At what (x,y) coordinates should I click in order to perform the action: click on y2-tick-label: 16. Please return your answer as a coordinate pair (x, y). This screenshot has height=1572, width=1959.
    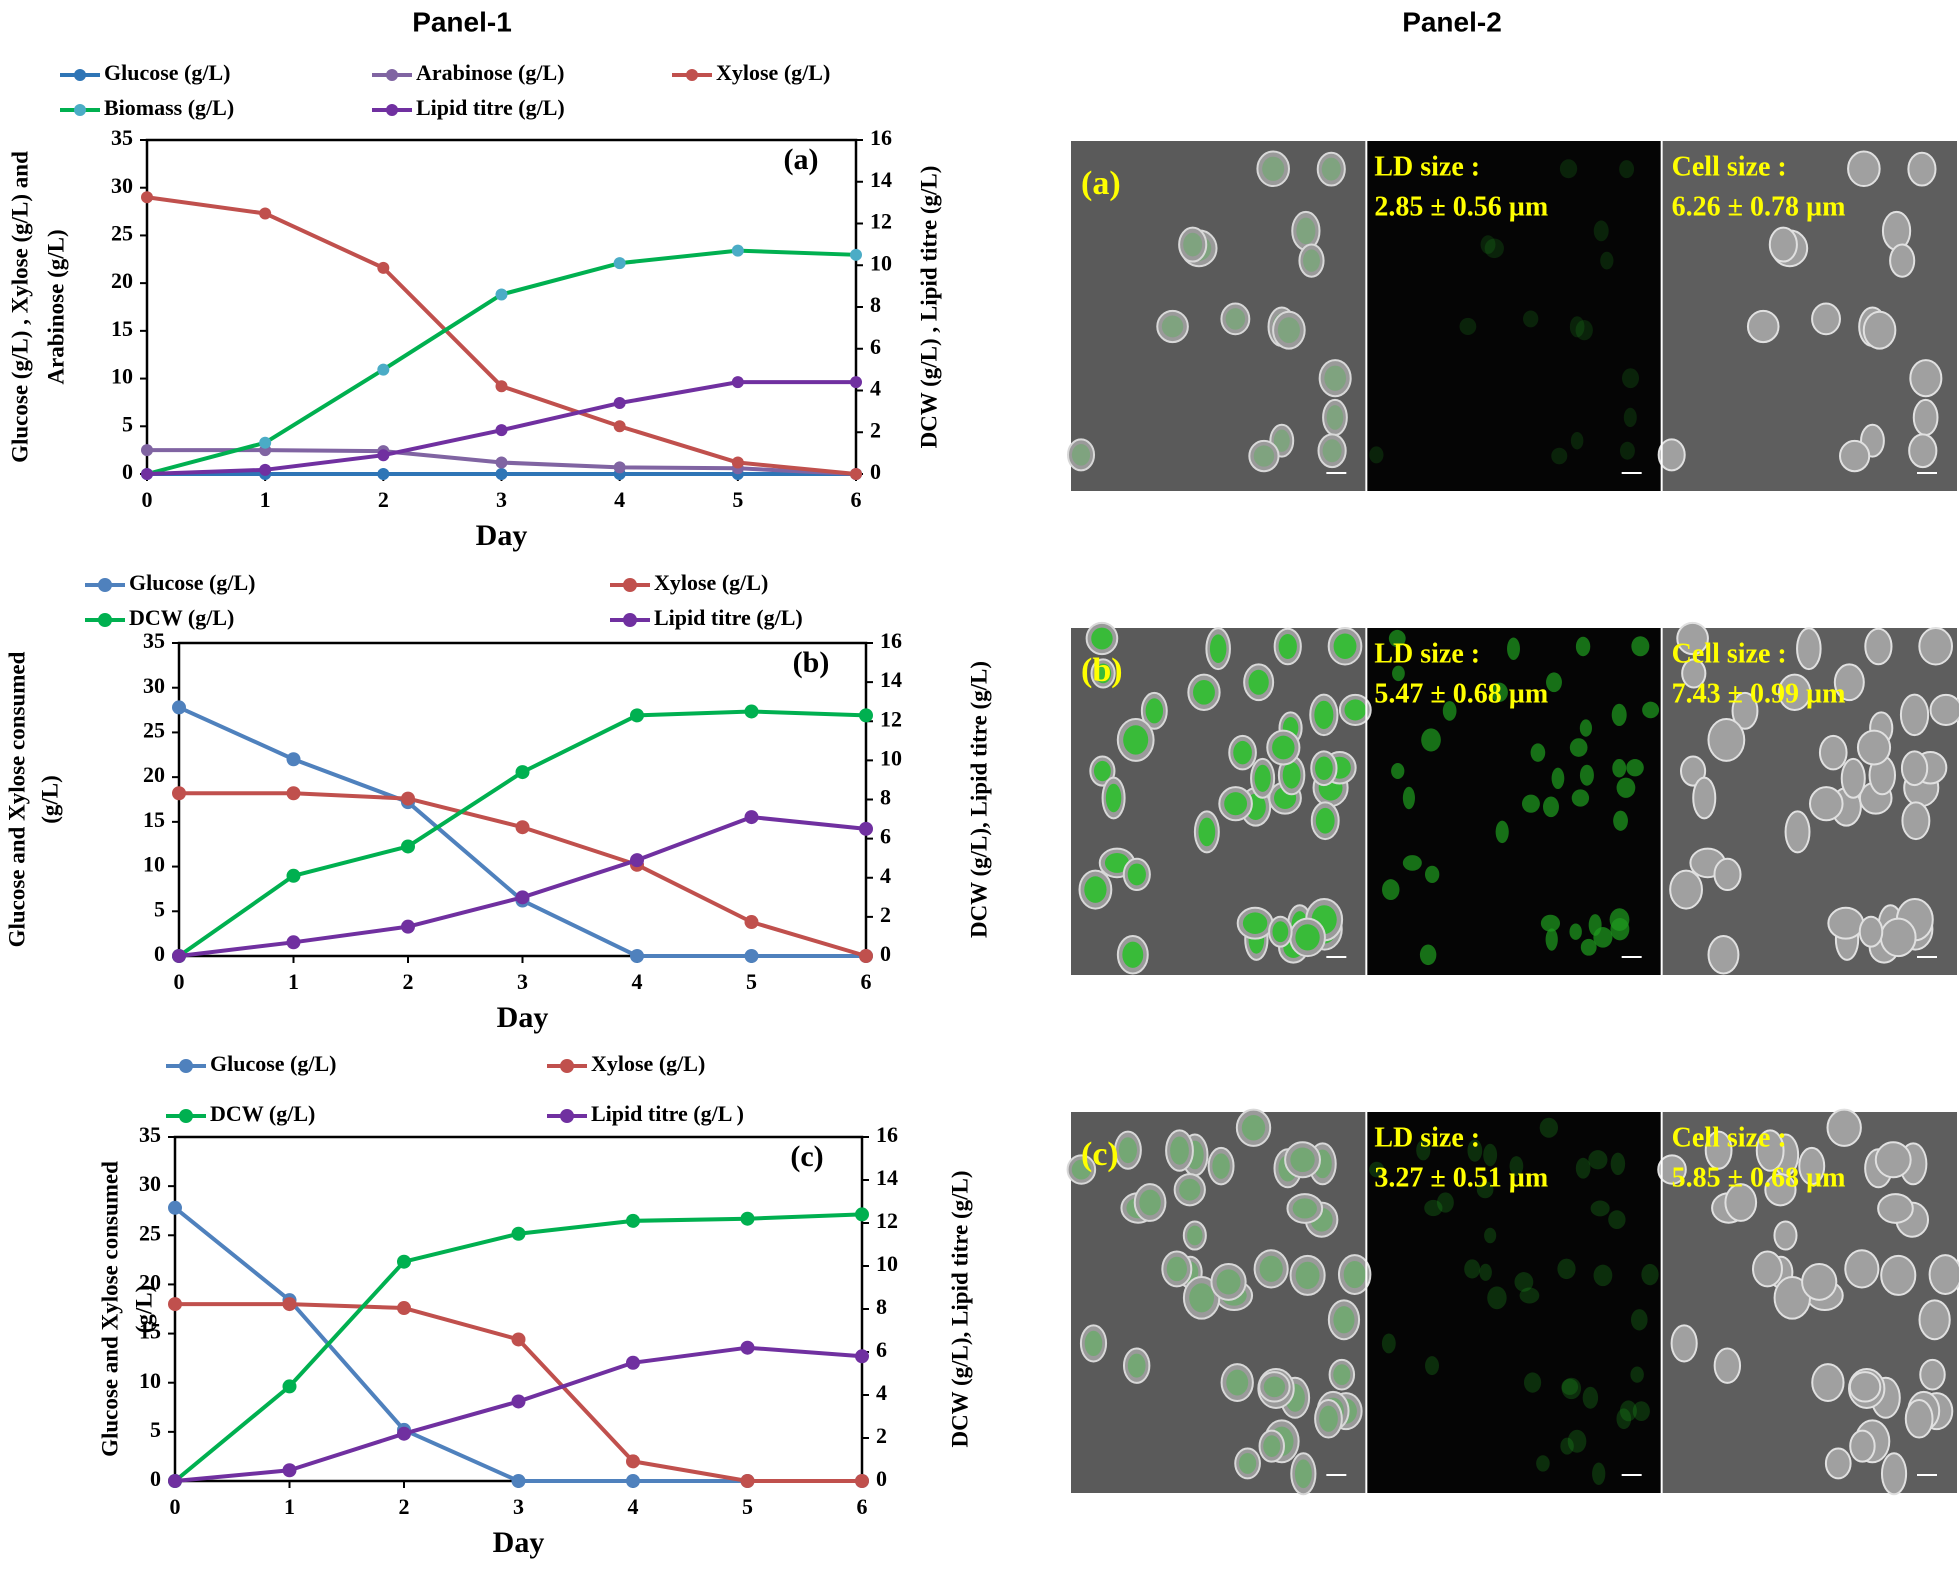
    Looking at the image, I should click on (887, 1134).